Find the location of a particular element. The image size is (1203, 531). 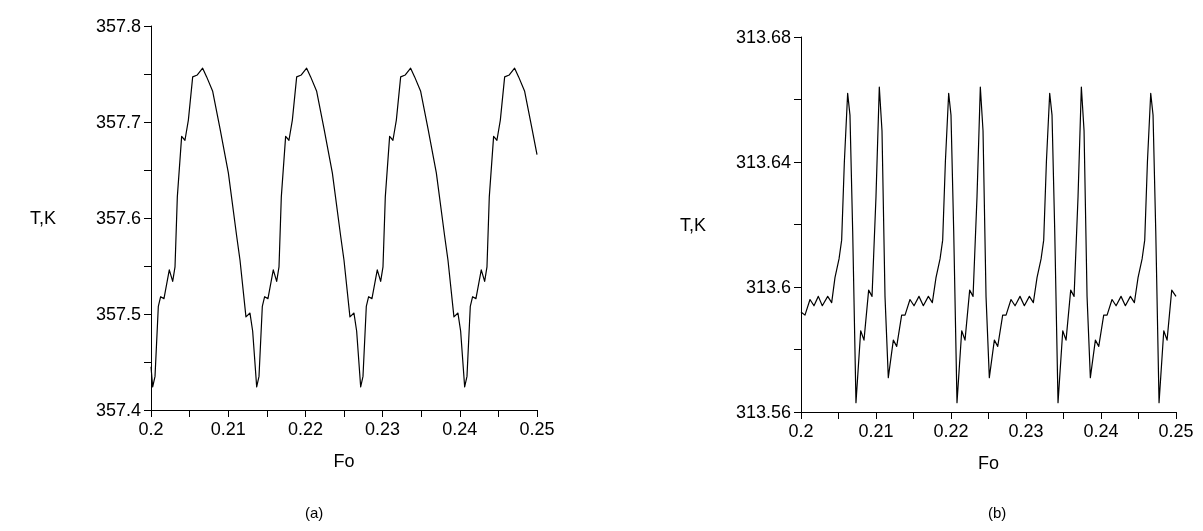

y-tick-label: 357.5 is located at coordinates (118, 314).